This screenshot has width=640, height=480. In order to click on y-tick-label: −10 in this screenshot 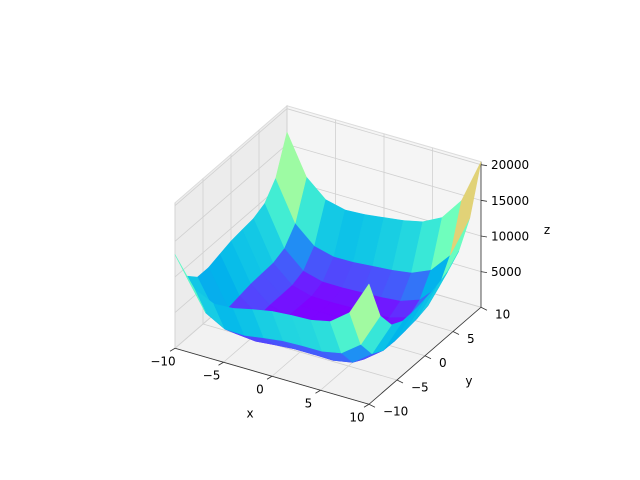, I will do `click(395, 412)`.